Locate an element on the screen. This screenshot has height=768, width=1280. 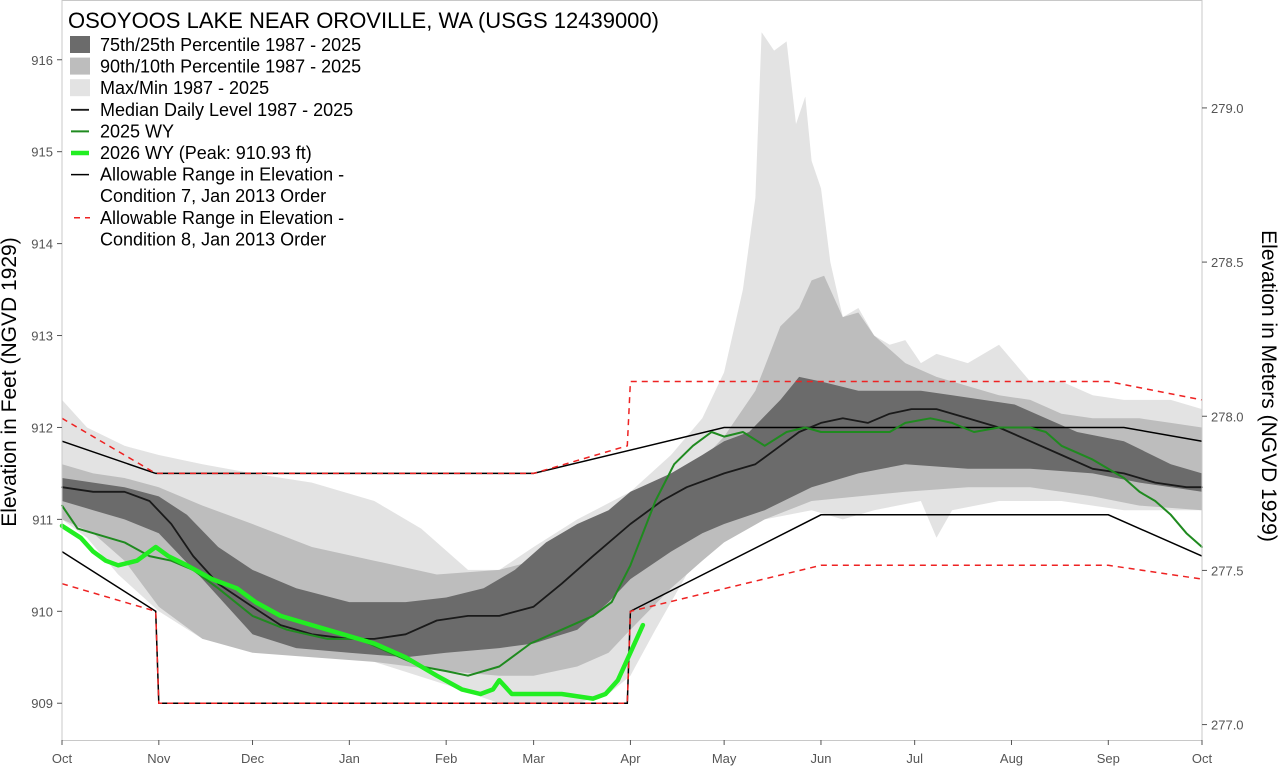
y-tick-label: 915 is located at coordinates (42, 152).